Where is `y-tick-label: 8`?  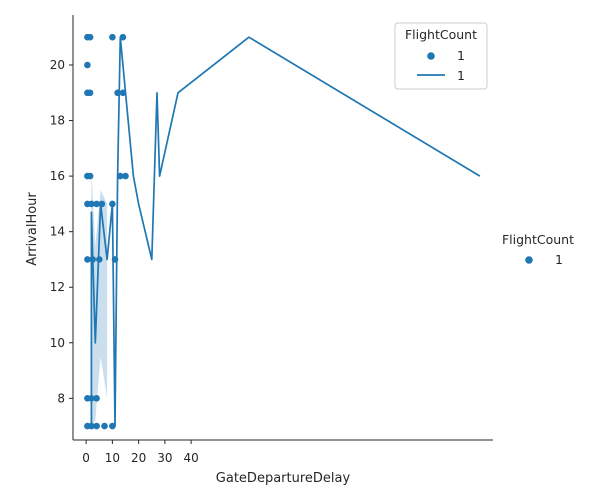
y-tick-label: 8 is located at coordinates (61, 398).